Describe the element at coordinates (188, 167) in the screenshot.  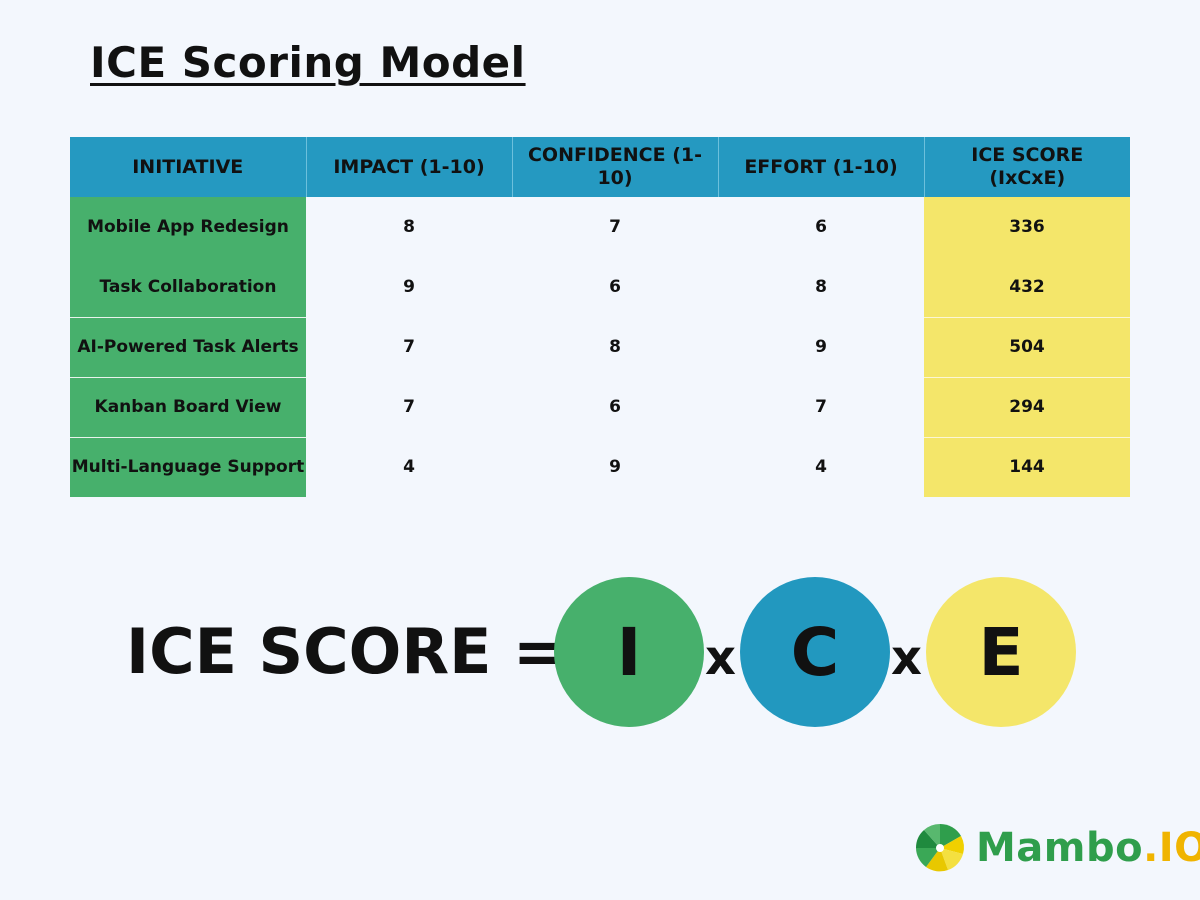
I see `header-initiative: INITIATIVE` at that location.